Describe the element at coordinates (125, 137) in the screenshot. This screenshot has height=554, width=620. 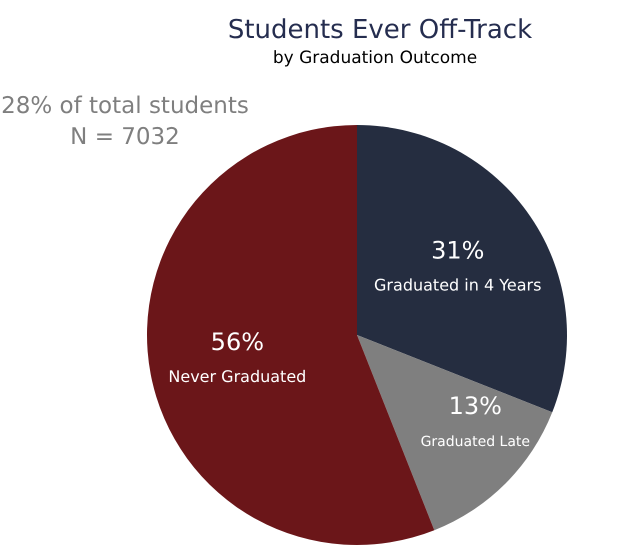
I see `text: N = 7032` at that location.